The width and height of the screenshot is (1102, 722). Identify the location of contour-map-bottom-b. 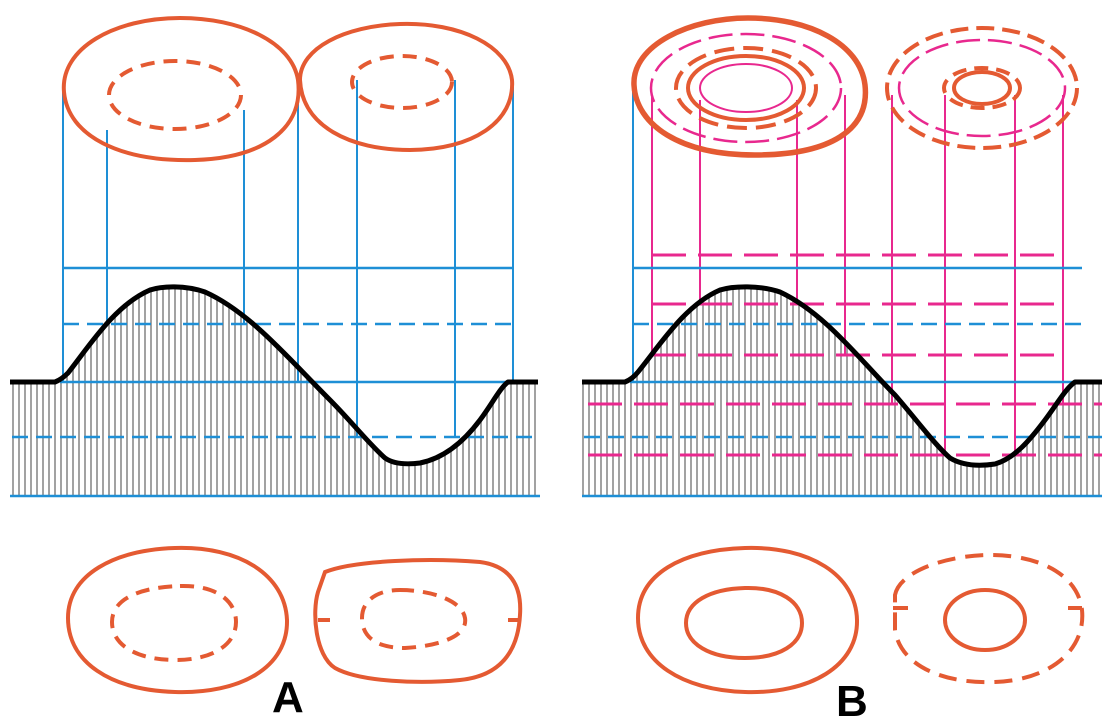
(860, 620).